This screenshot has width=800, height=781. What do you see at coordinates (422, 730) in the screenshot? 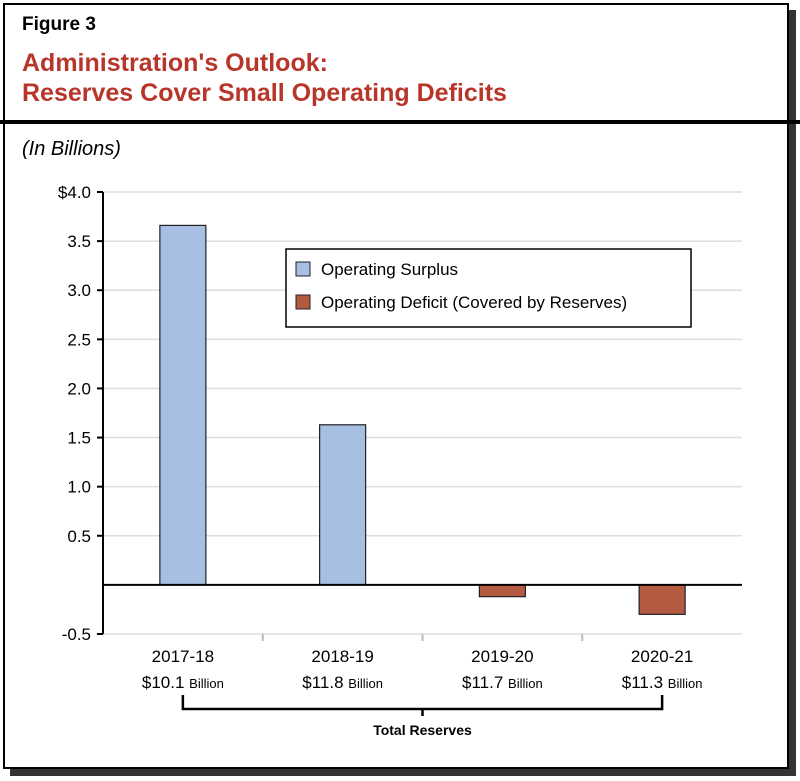
I see `reserves-title: Total Reserves` at bounding box center [422, 730].